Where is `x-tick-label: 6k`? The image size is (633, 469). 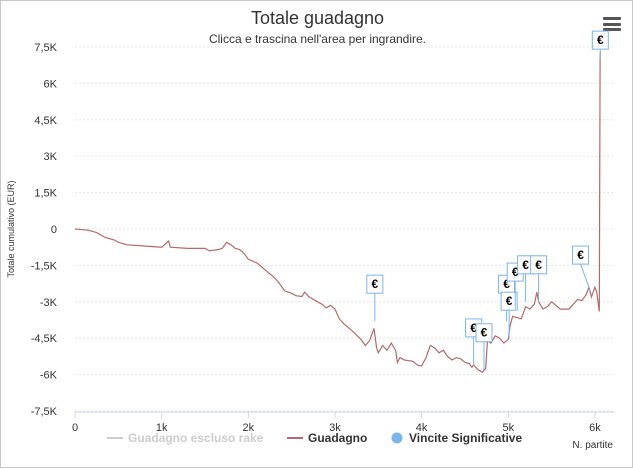
x-tick-label: 6k is located at coordinates (595, 428).